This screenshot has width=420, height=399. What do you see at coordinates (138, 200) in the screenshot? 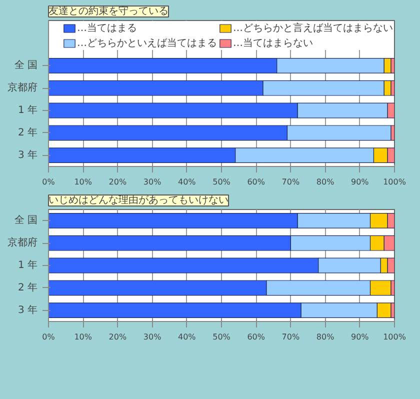
I see `chart-title: いじめはどんな理由があってもいけない` at bounding box center [138, 200].